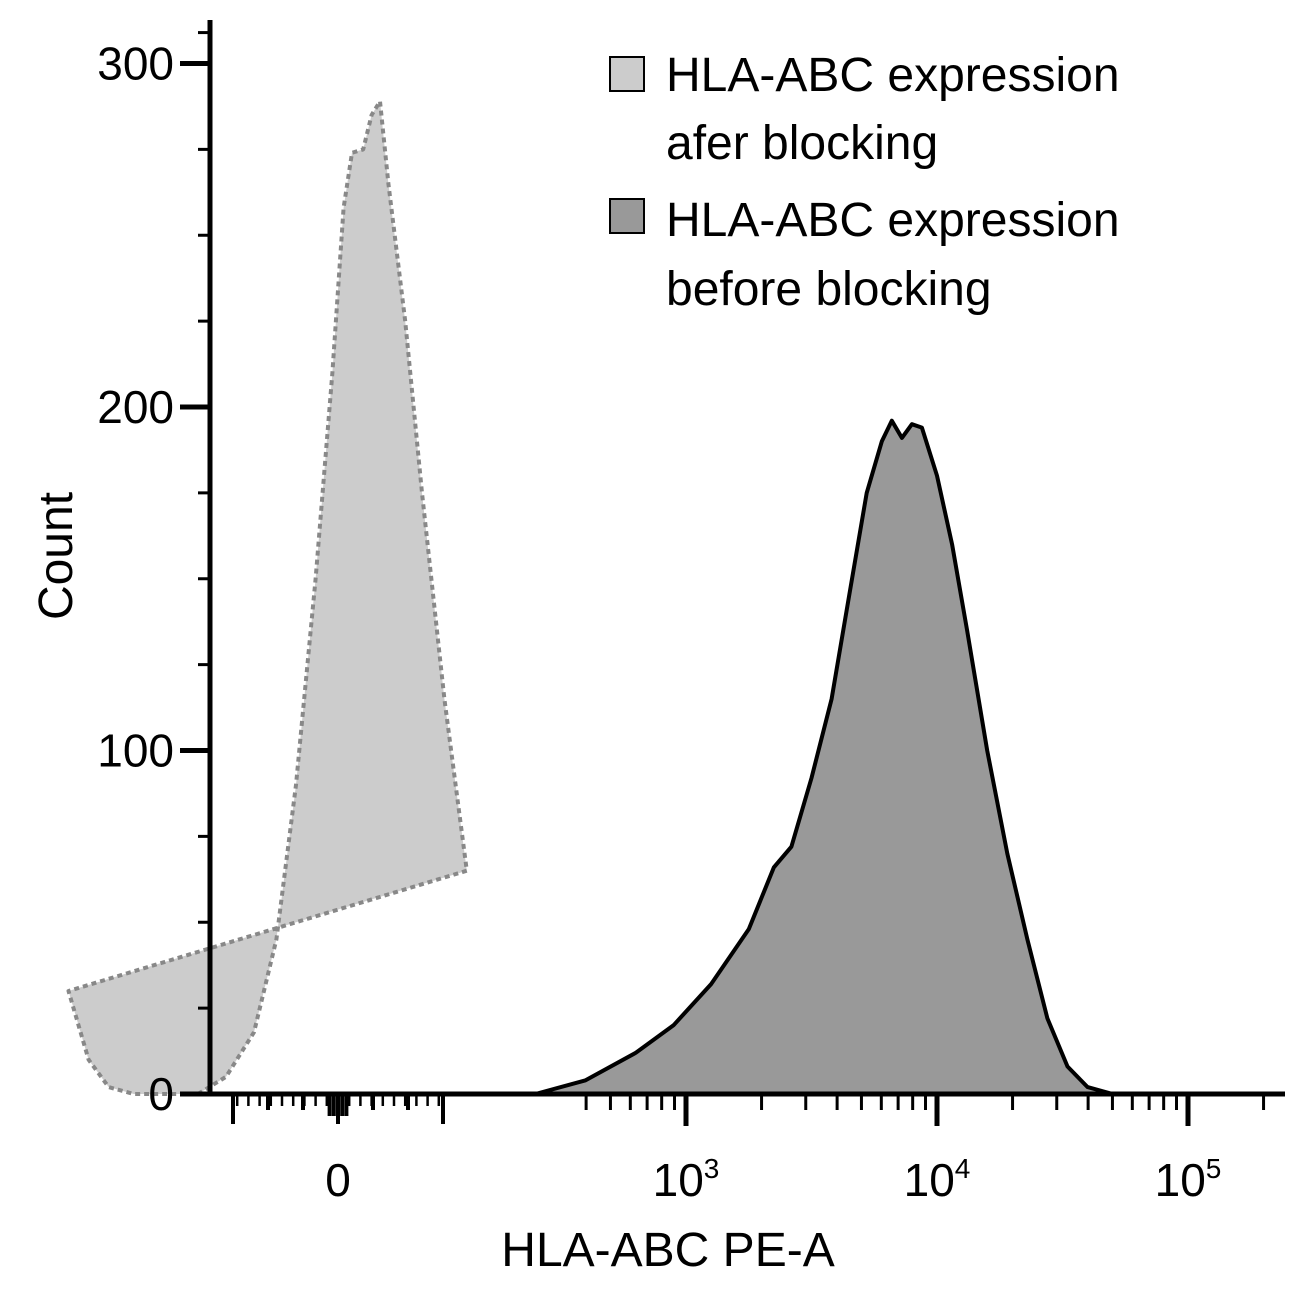 This screenshot has width=1305, height=1295. What do you see at coordinates (338, 1180) in the screenshot?
I see `x-tick-label: 0` at bounding box center [338, 1180].